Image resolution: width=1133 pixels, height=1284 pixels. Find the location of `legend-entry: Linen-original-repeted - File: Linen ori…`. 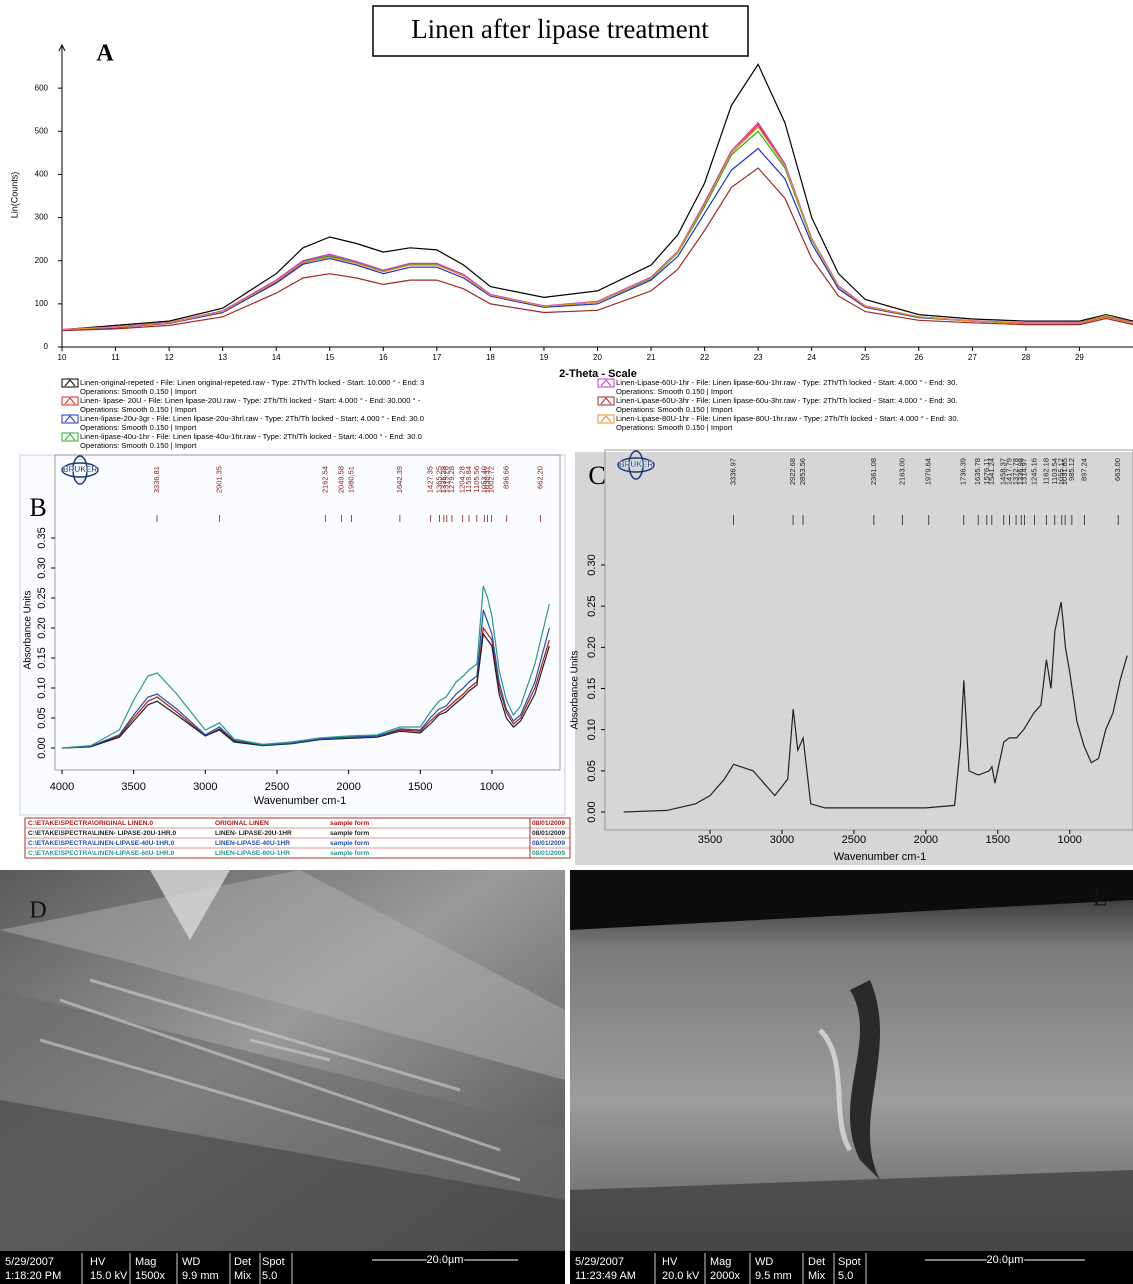

legend-entry: Linen-original-repeted - File: Linen ori… is located at coordinates (252, 382).